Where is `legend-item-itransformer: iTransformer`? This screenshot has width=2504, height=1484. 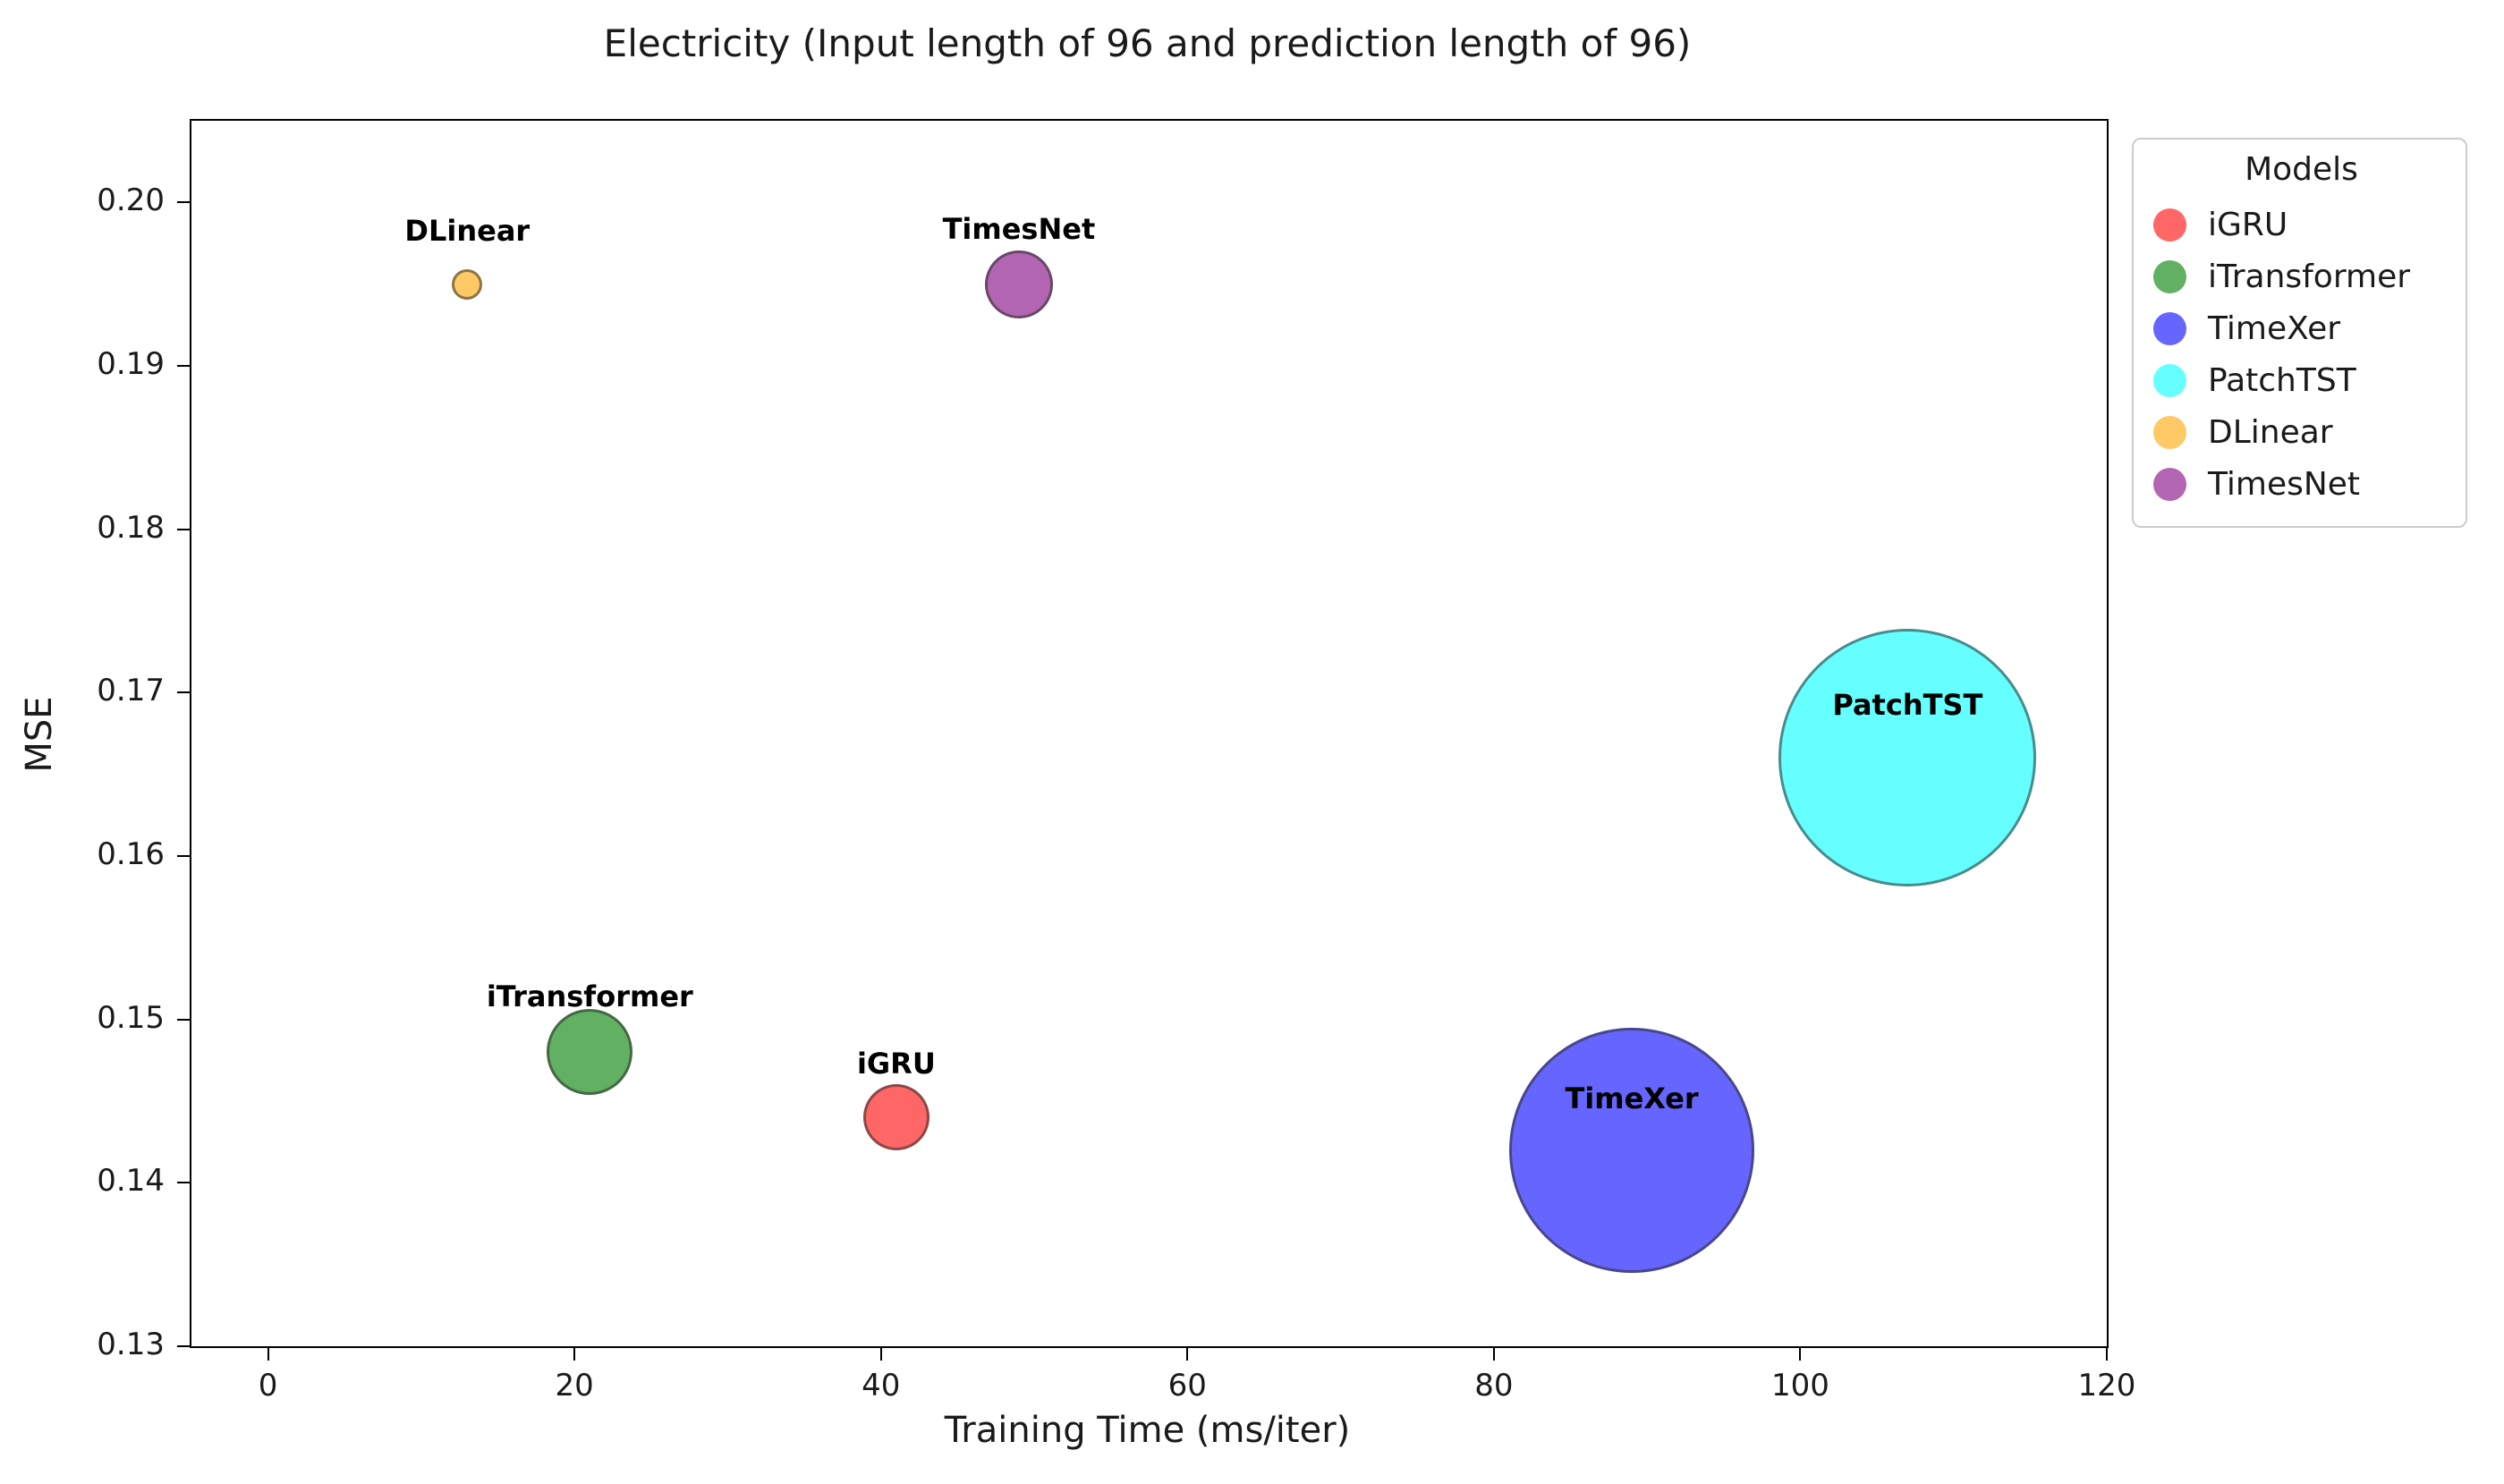
legend-item-itransformer: iTransformer is located at coordinates (2301, 276).